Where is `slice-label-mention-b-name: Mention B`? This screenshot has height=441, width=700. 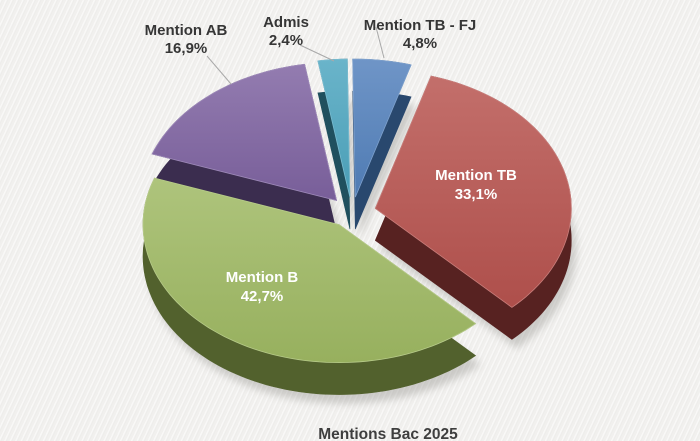 slice-label-mention-b-name: Mention B is located at coordinates (262, 277).